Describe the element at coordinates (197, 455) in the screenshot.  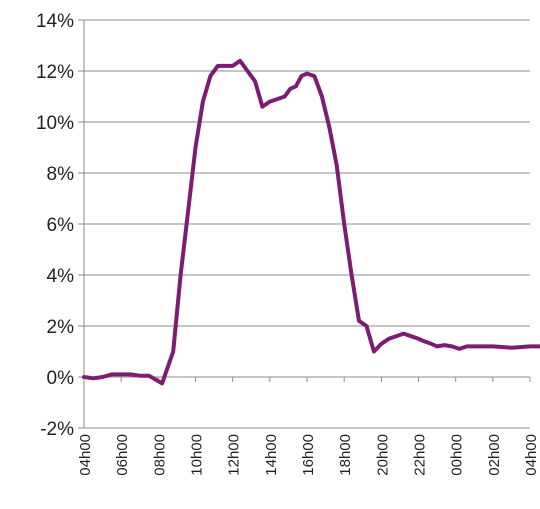
I see `x-tick-label: 10h00` at that location.